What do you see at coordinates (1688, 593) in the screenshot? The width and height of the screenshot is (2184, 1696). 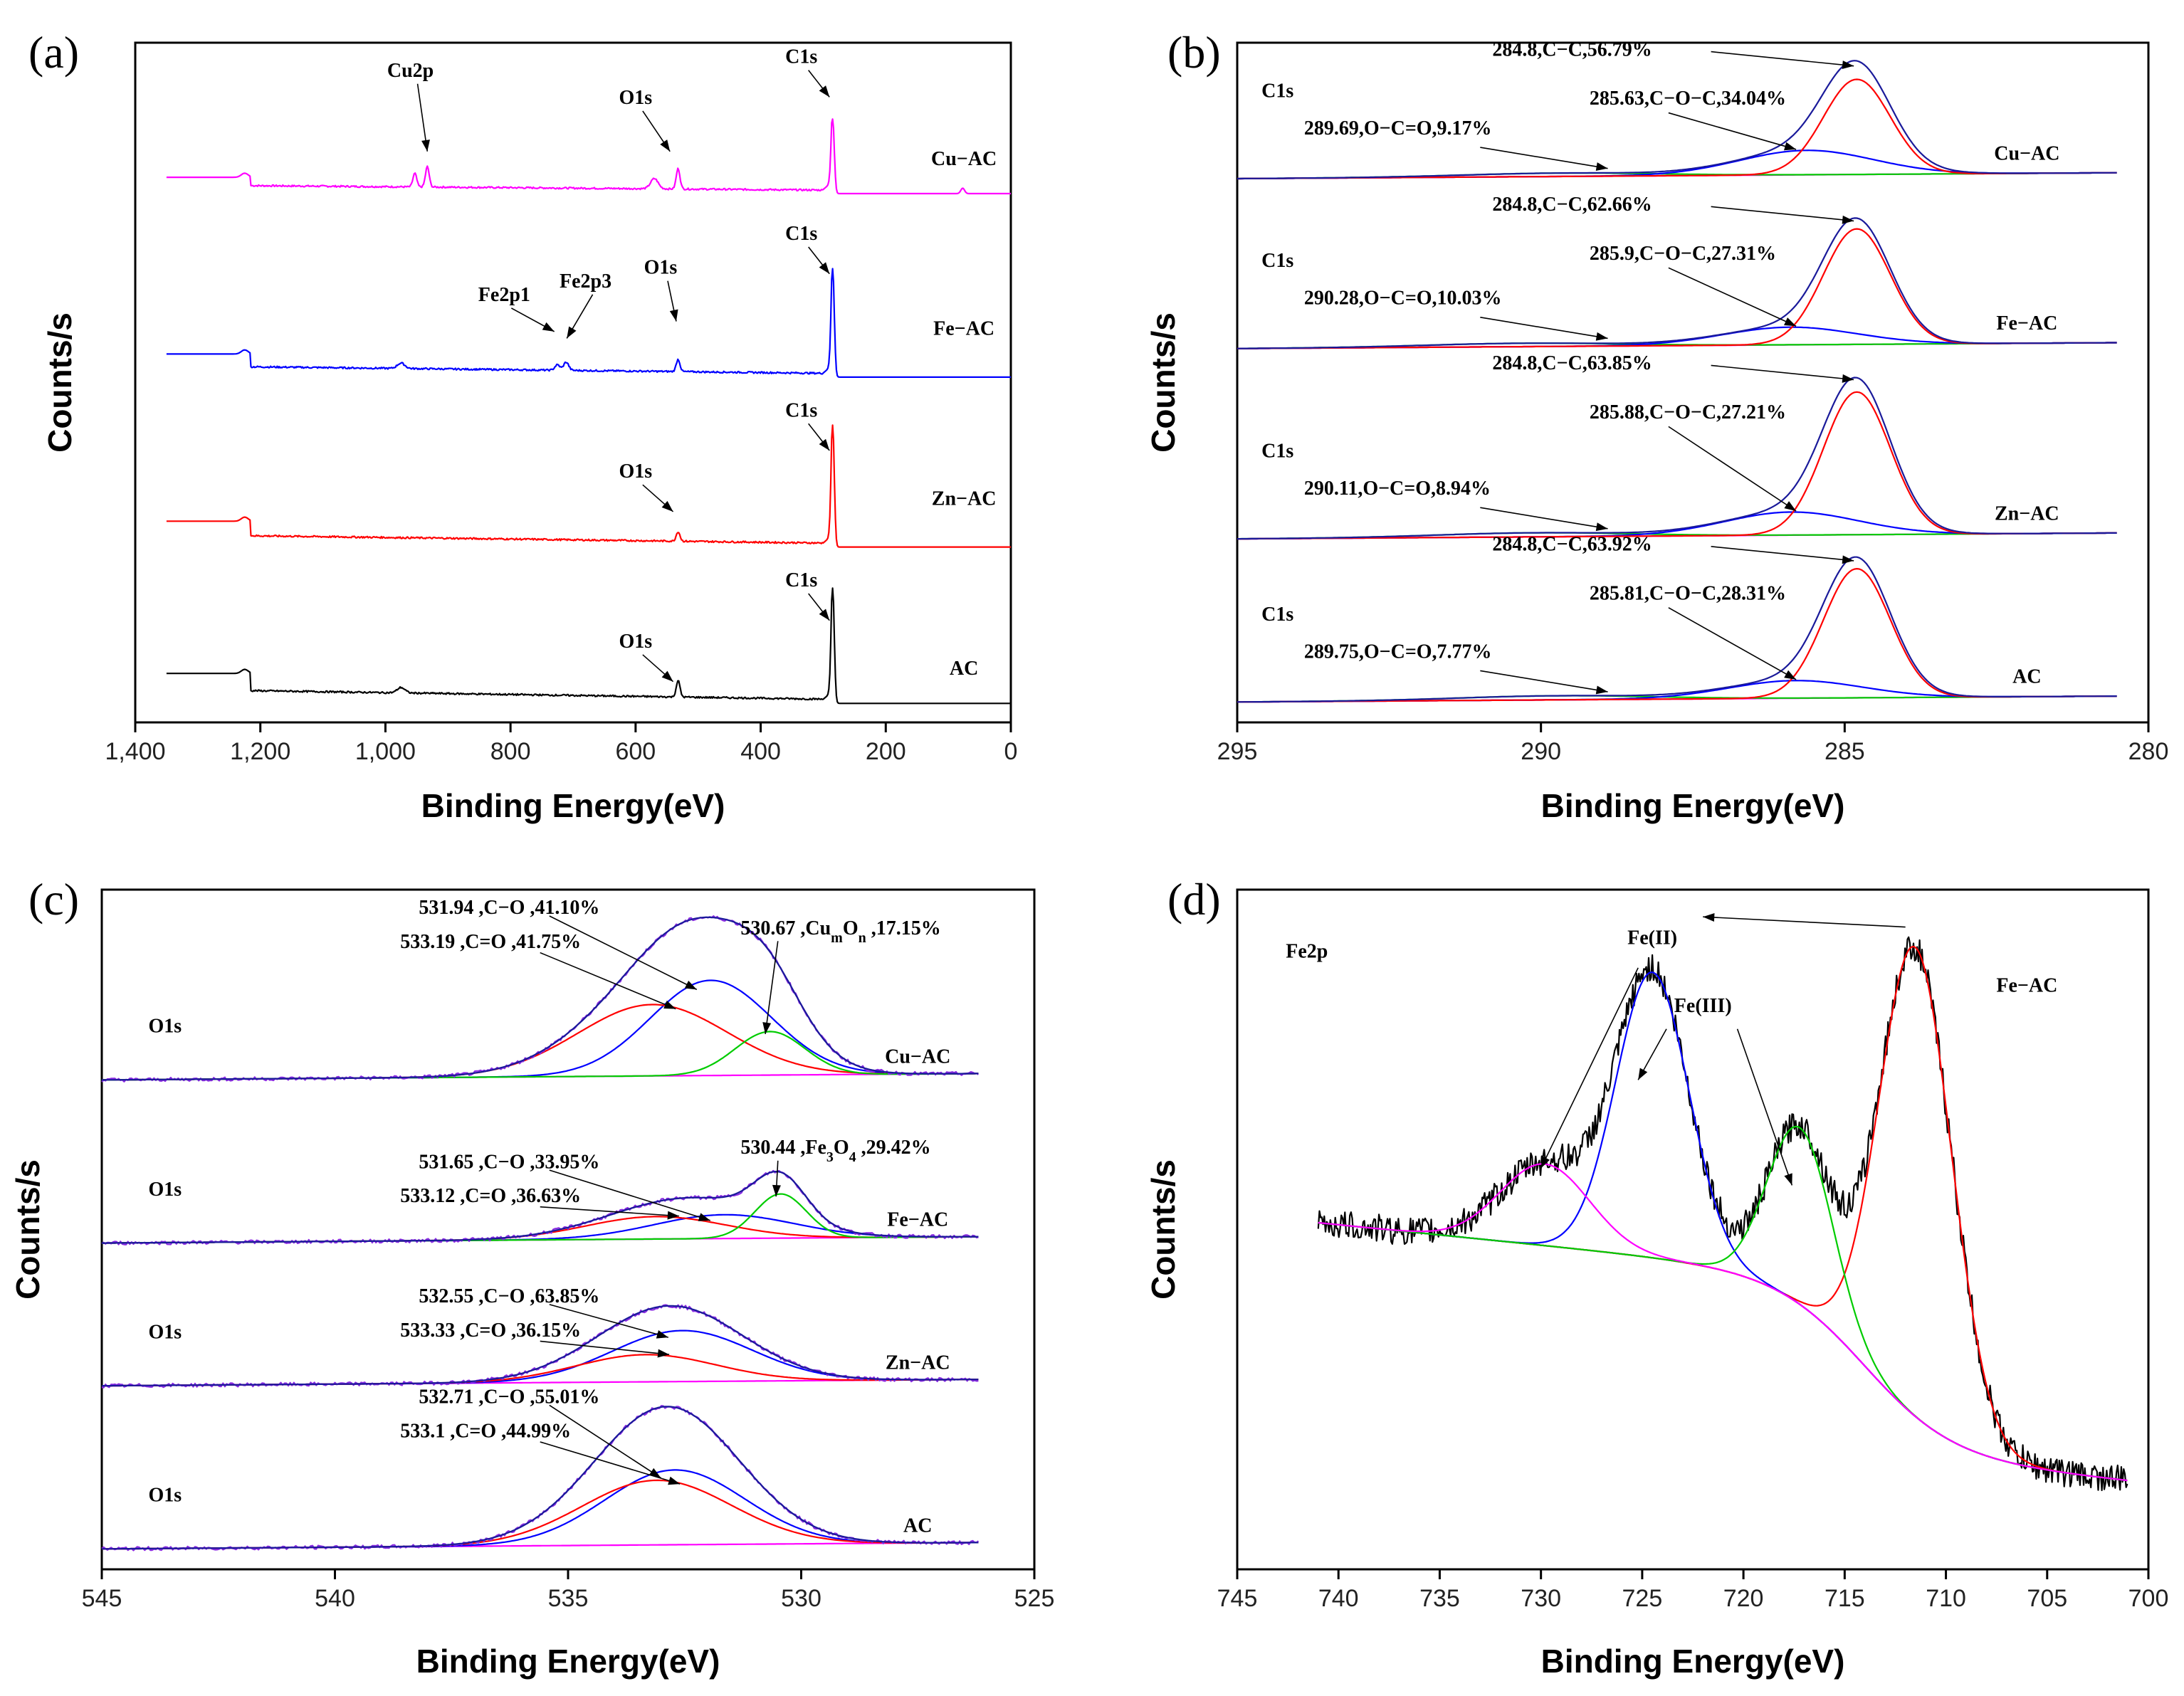 I see `peak-label: 285.81,C−O−C,28.31%` at bounding box center [1688, 593].